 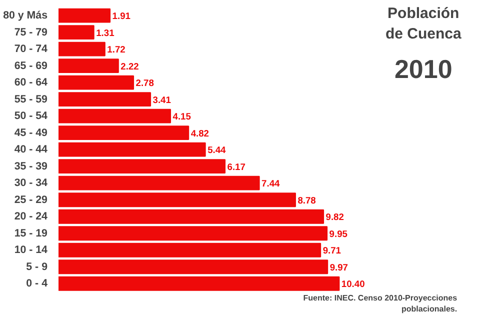 What do you see at coordinates (145, 83) in the screenshot?
I see `data-label: 2.78` at bounding box center [145, 83].